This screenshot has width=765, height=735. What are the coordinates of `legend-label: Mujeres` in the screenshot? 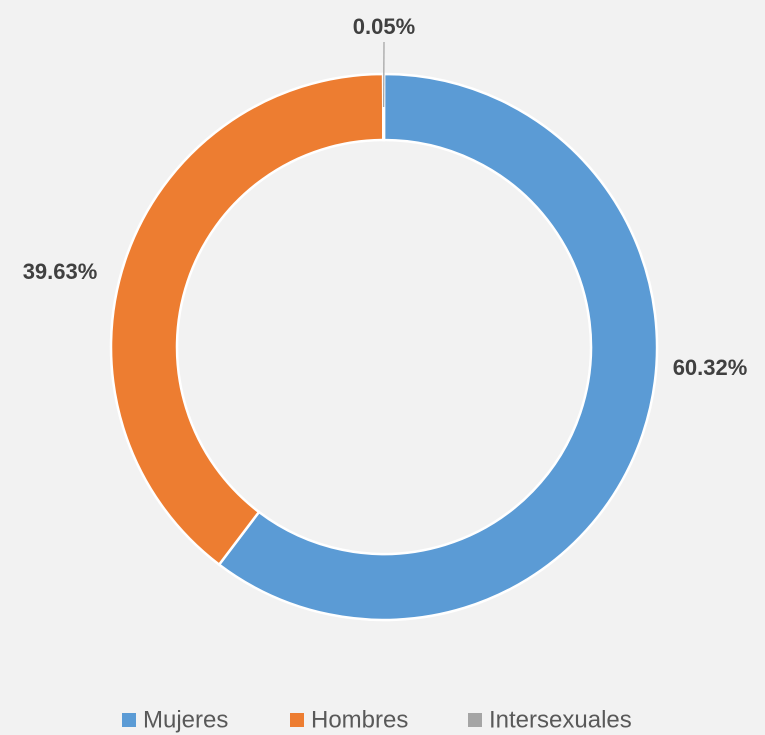 It's located at (185, 719).